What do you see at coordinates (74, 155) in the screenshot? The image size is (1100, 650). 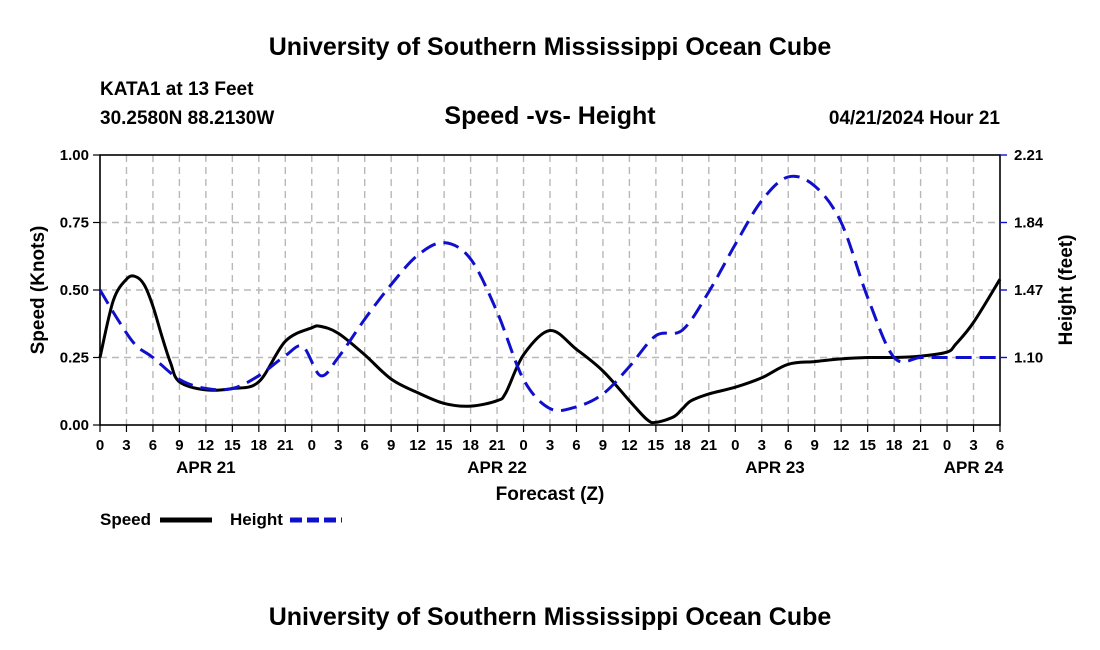 I see `y-tick-label: 1.00` at bounding box center [74, 155].